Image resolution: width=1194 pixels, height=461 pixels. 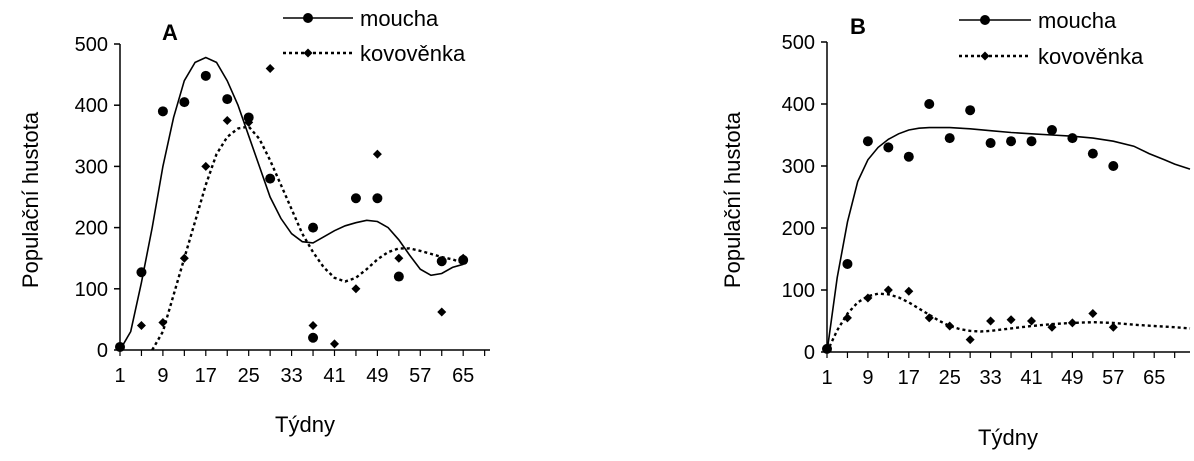 I want to click on y-tick-label: 400, so click(x=798, y=105).